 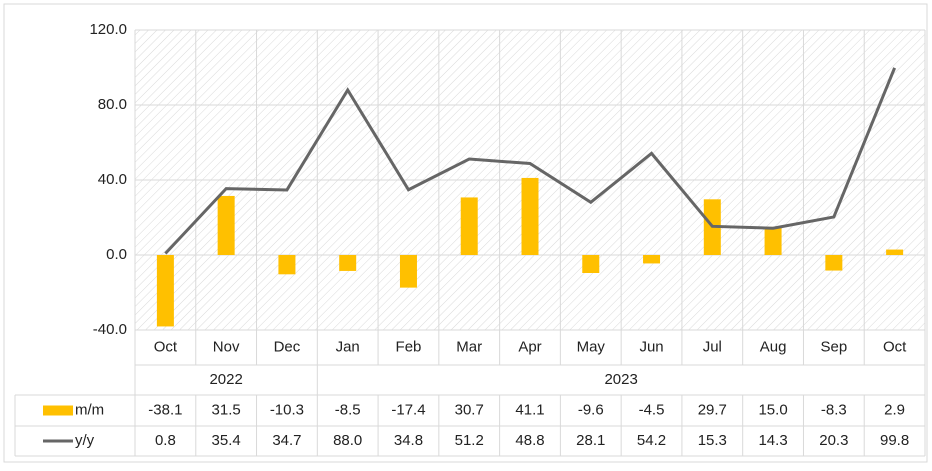 What do you see at coordinates (712, 346) in the screenshot?
I see `x-tick-label: Jul` at bounding box center [712, 346].